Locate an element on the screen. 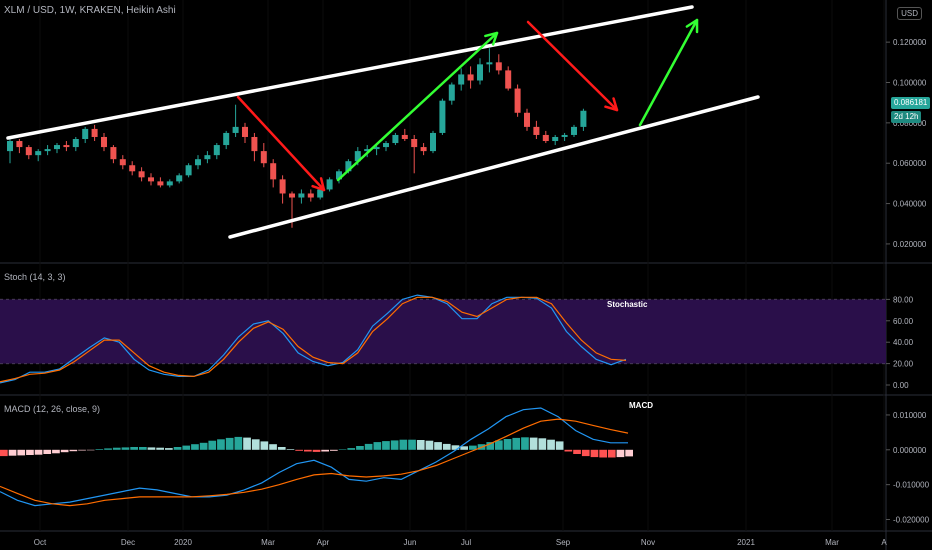  macd-annotation: MACD is located at coordinates (641, 405).